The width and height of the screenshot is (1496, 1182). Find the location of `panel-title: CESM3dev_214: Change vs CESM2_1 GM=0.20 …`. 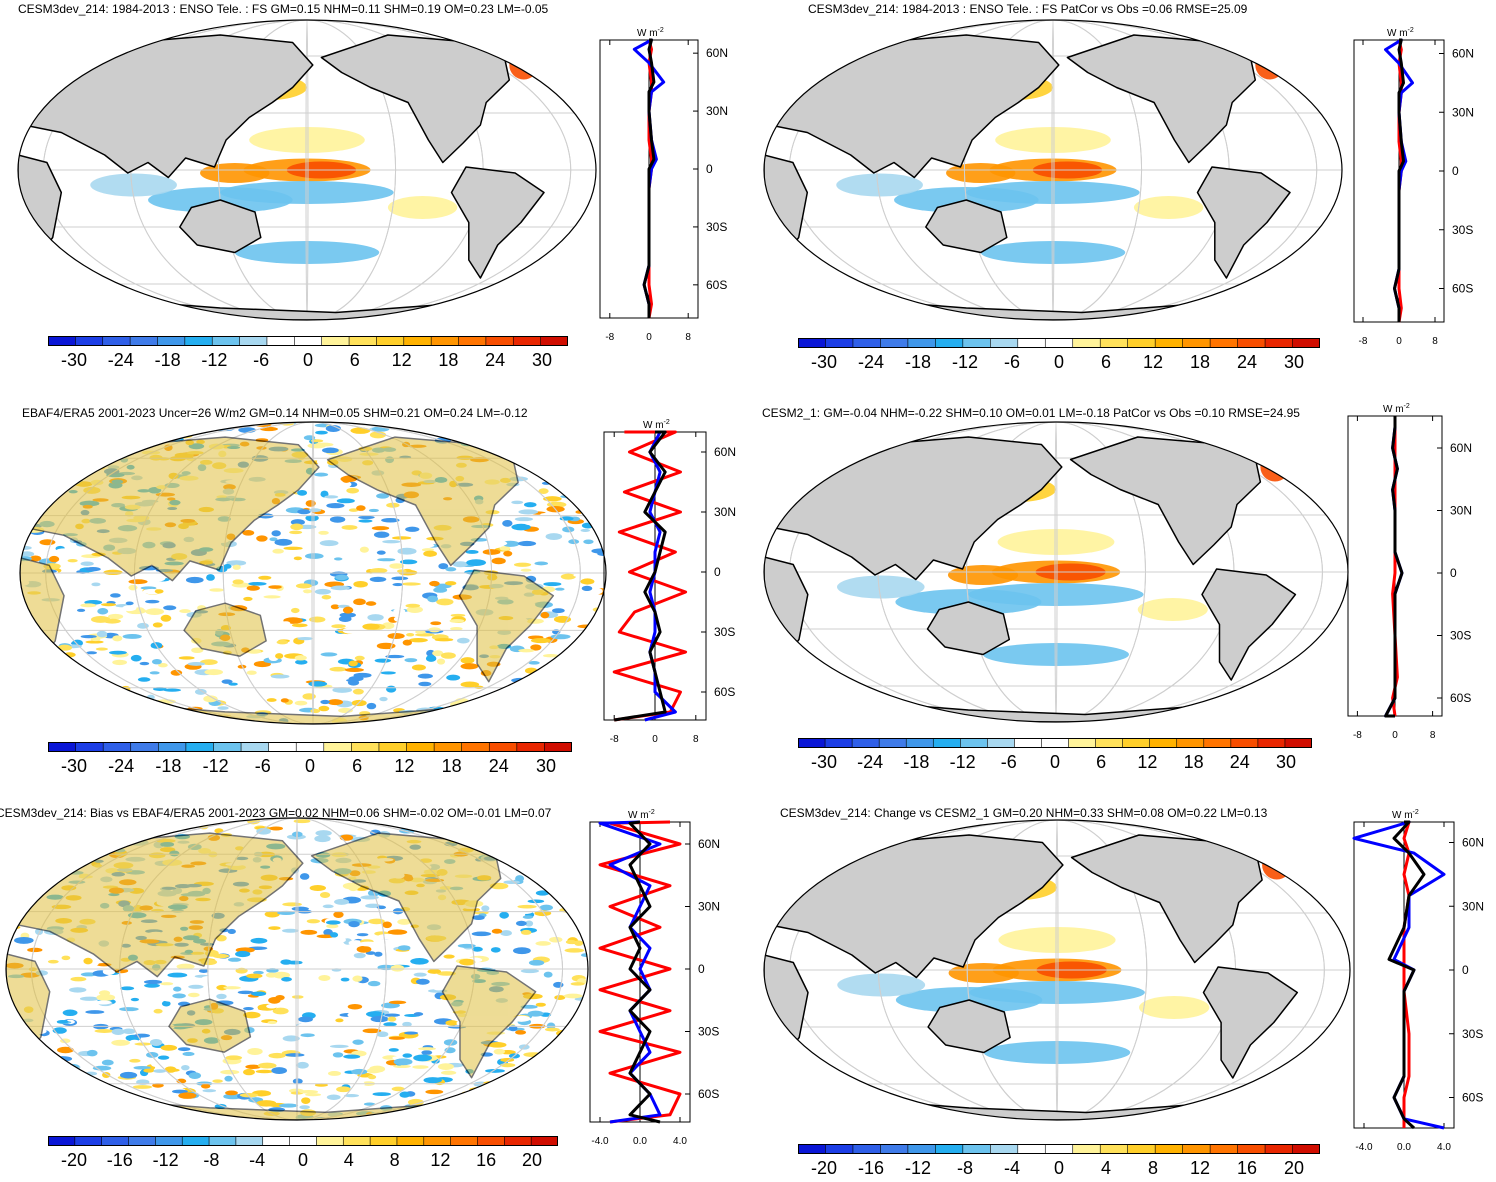

panel-title: CESM3dev_214: Change vs CESM2_1 GM=0.20 … is located at coordinates (1024, 813).